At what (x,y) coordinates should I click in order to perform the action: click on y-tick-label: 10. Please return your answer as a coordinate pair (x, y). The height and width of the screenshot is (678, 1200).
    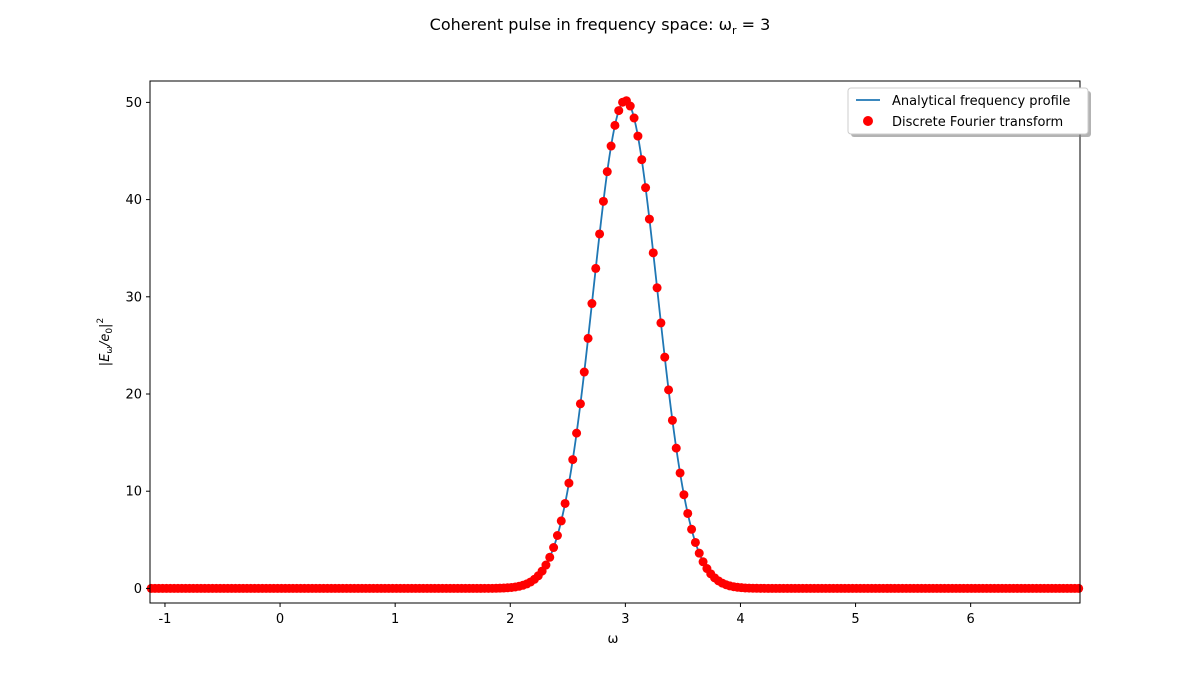
    Looking at the image, I should click on (133, 492).